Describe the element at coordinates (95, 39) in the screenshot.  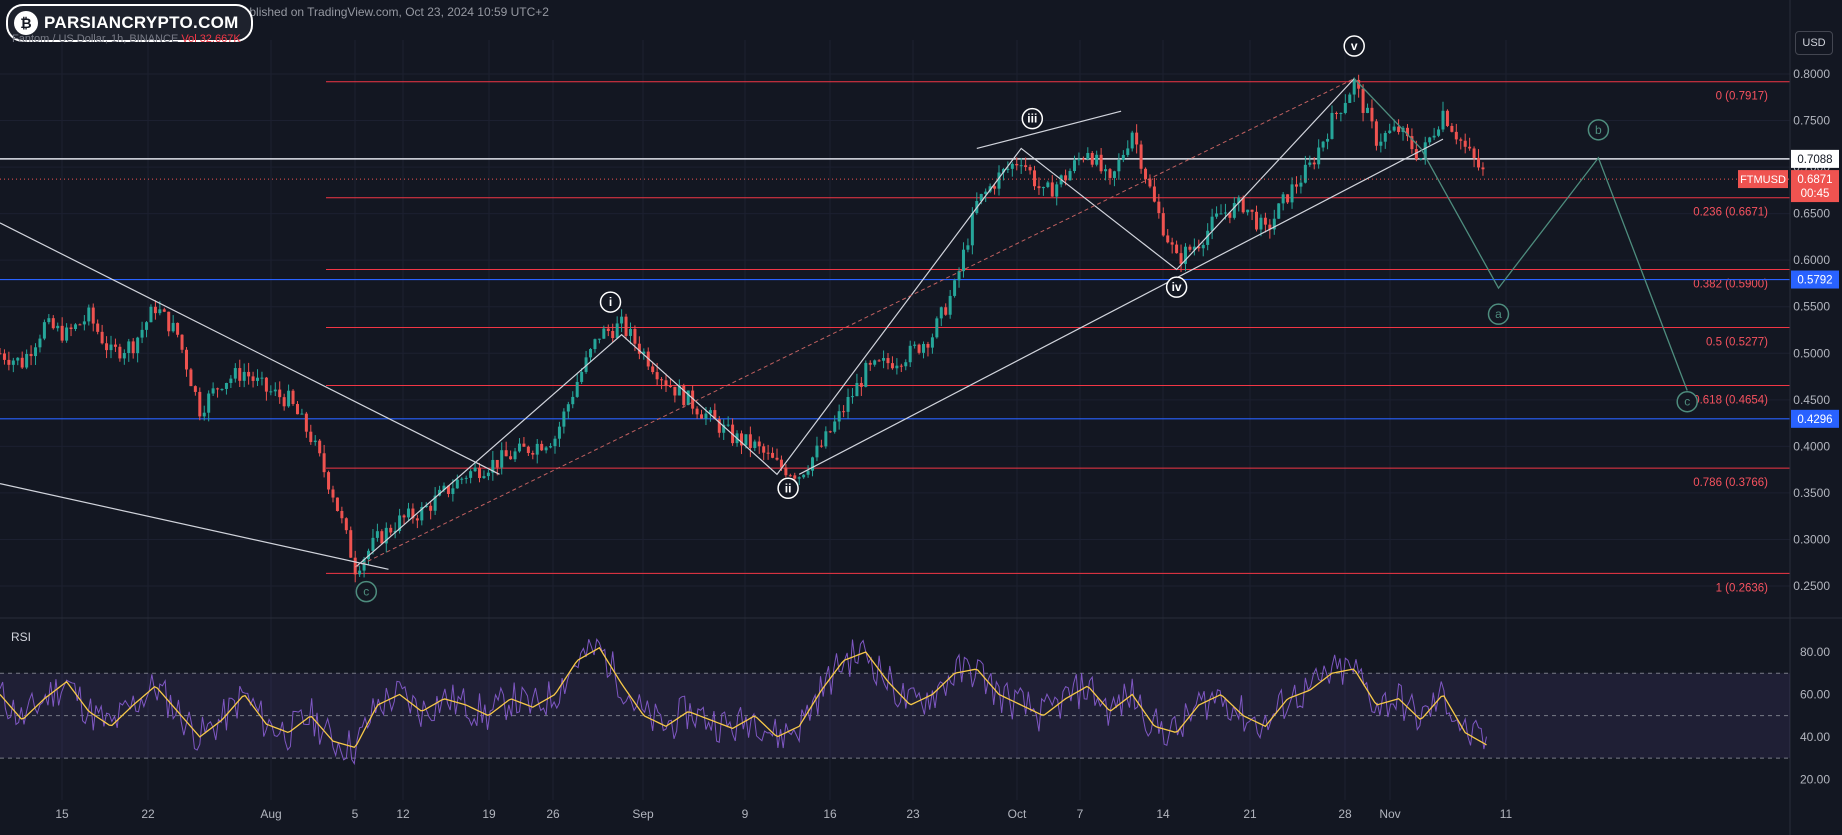
I see `symbol-text: Fantom / US Dollar, 1h, BINANCE` at that location.